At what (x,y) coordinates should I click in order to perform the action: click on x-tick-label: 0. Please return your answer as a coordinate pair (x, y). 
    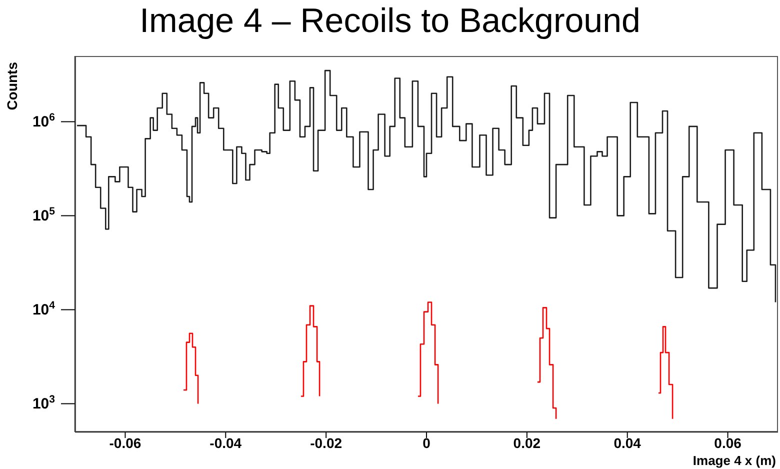
    Looking at the image, I should click on (426, 443).